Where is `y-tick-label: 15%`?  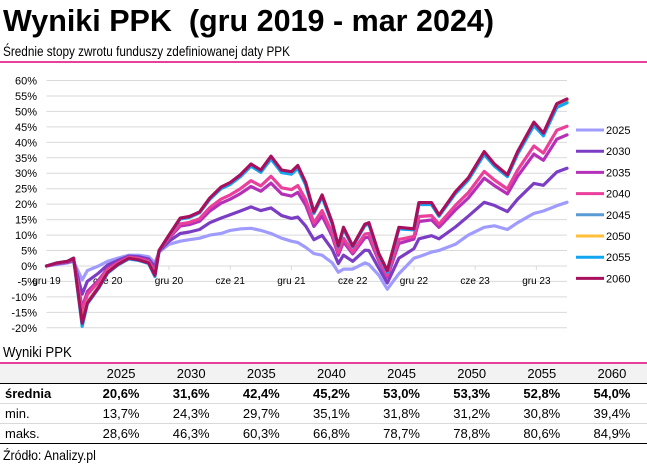 y-tick-label: 15% is located at coordinates (26, 221).